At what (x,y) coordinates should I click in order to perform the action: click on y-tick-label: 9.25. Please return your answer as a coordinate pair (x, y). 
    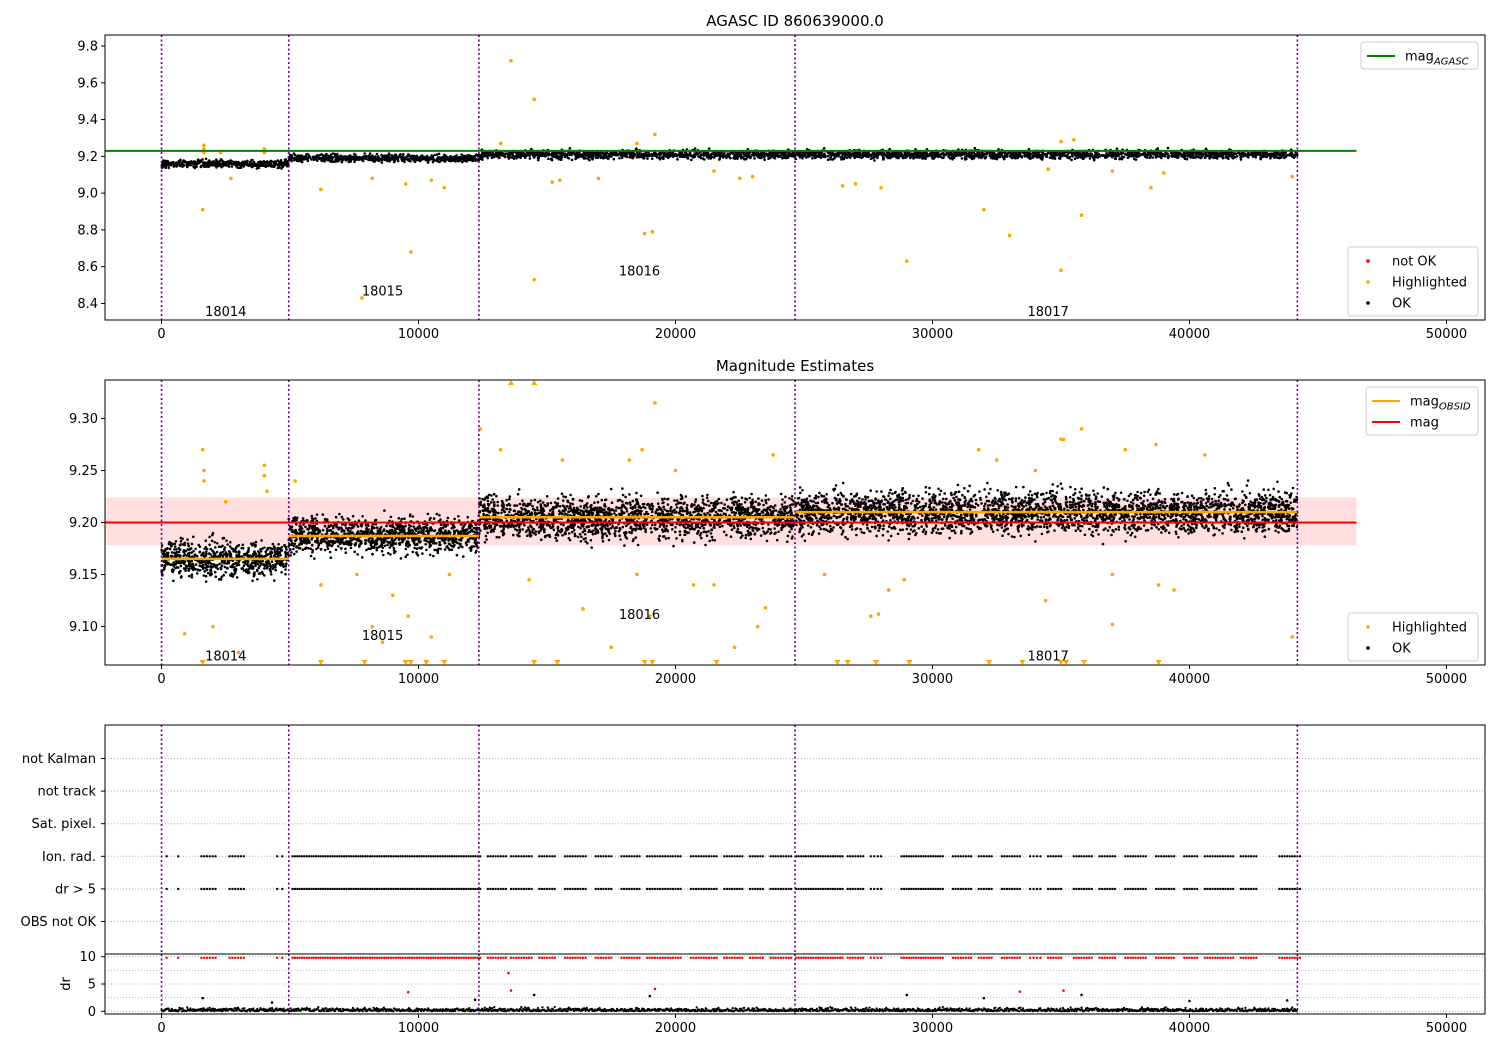
    Looking at the image, I should click on (83, 471).